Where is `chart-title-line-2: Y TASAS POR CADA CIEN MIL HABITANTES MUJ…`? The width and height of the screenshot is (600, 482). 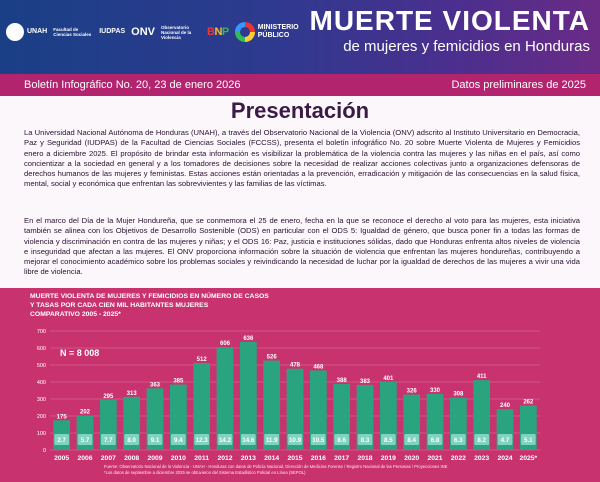
chart-title-line-2: Y TASAS POR CADA CIEN MIL HABITANTES MUJ… is located at coordinates (119, 305).